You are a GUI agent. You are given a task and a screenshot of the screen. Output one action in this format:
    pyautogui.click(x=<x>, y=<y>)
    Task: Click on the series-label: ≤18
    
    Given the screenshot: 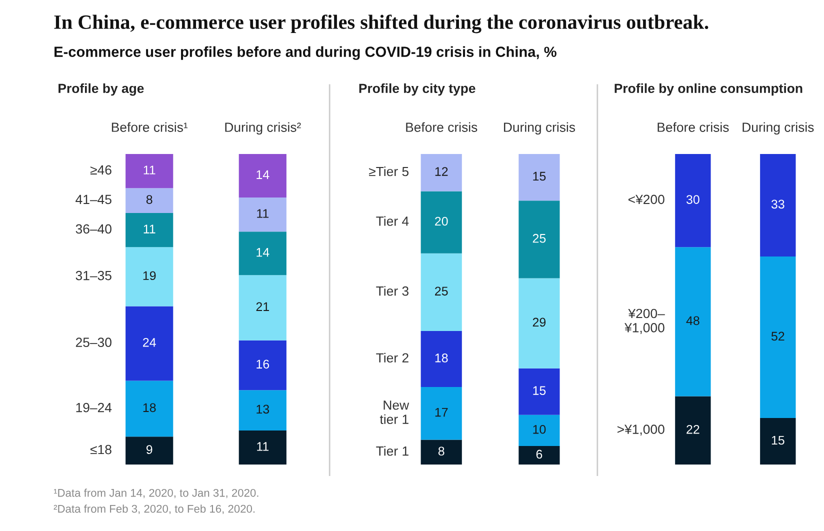 What is the action you would take?
    pyautogui.click(x=101, y=449)
    